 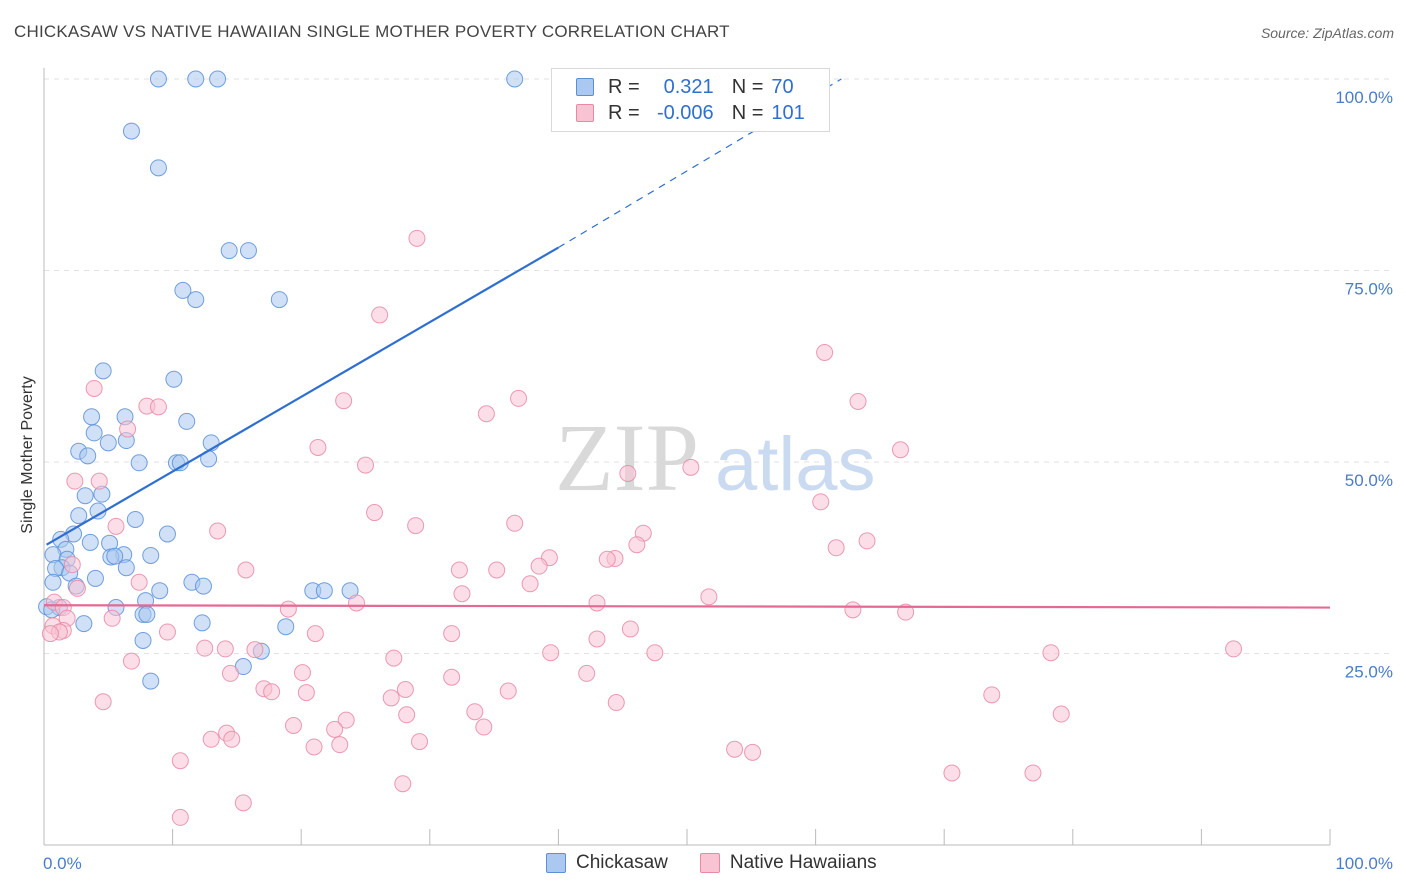 I want to click on legend-swatch-chickasaw, so click(x=585, y=87).